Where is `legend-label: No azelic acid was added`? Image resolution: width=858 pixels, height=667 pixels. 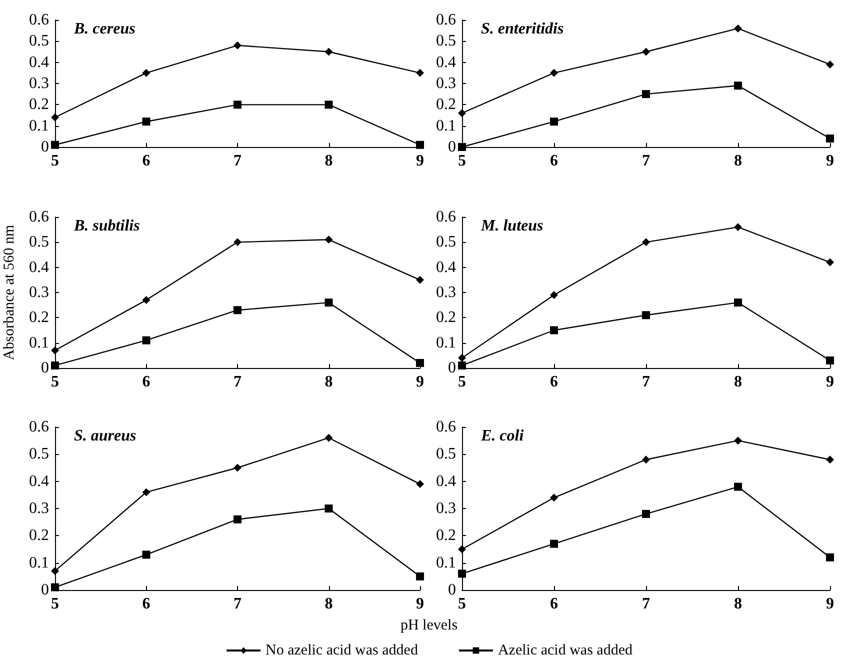 legend-label: No azelic acid was added is located at coordinates (342, 650).